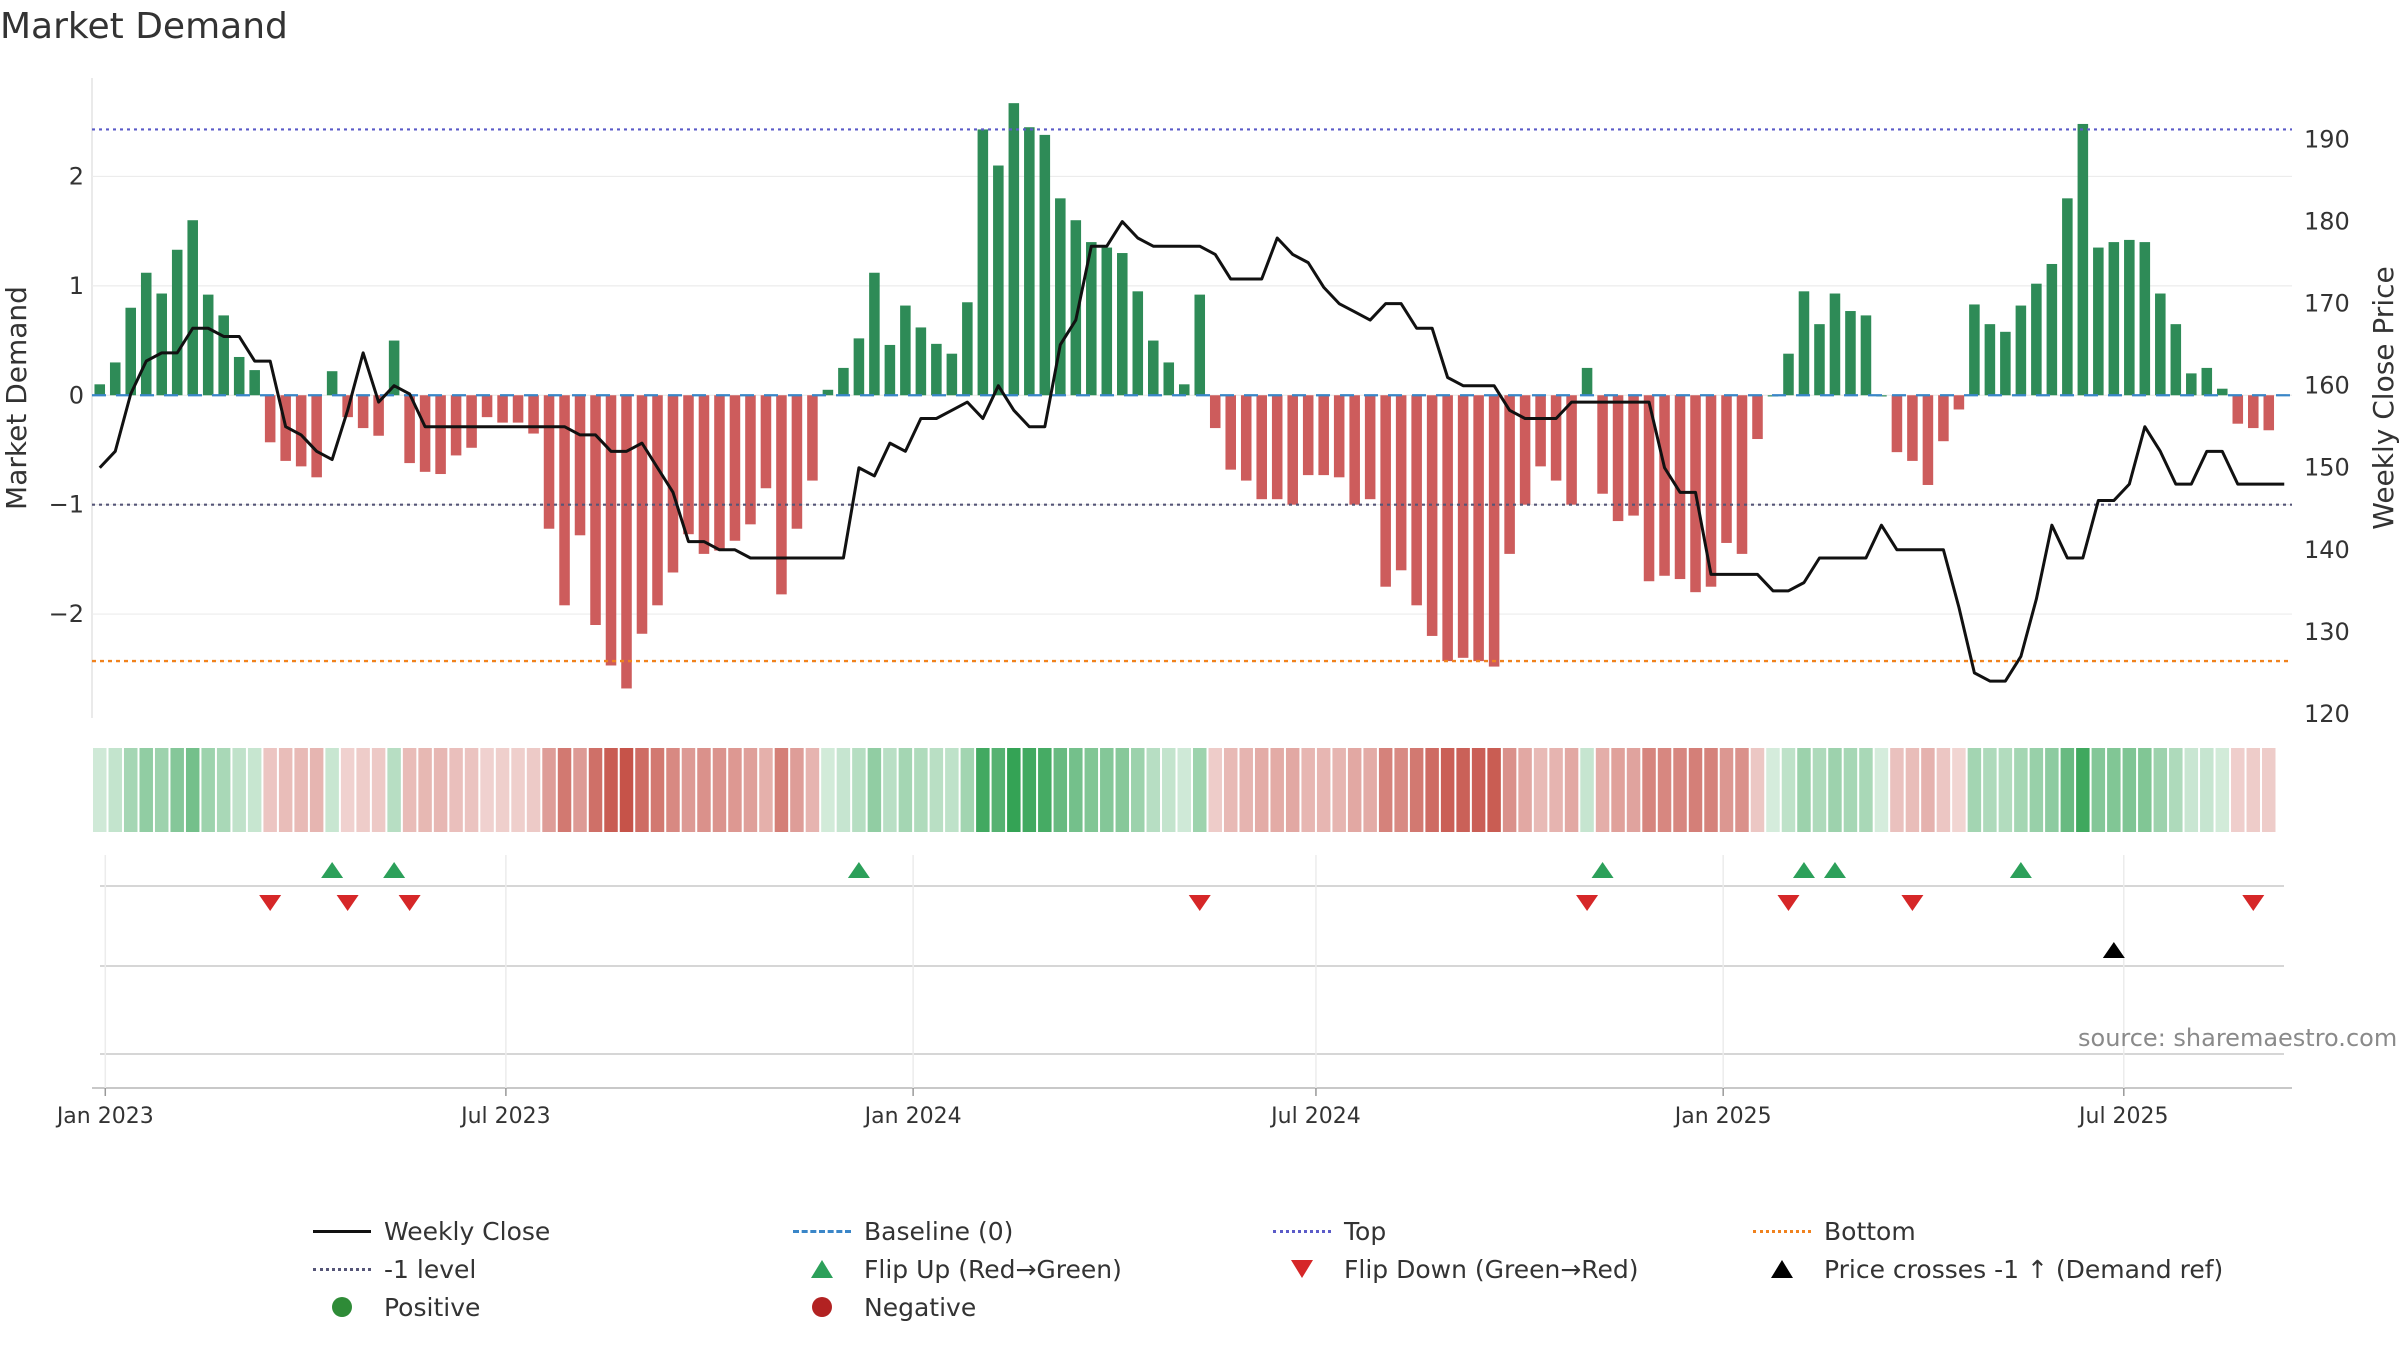  I want to click on y-tick-label: 0, so click(76, 395).